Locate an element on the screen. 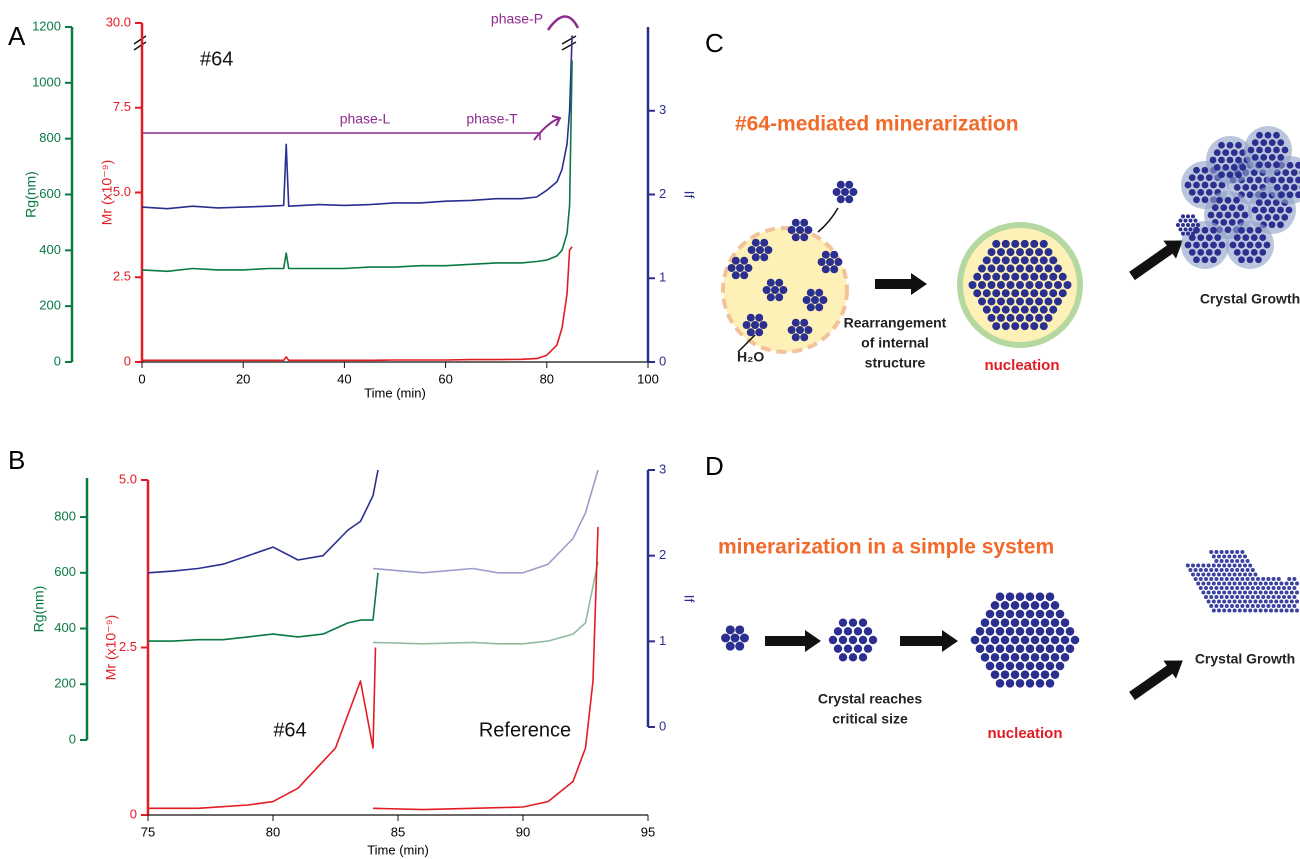 This screenshot has width=1300, height=859. y-tick-label: 2 is located at coordinates (662, 554).